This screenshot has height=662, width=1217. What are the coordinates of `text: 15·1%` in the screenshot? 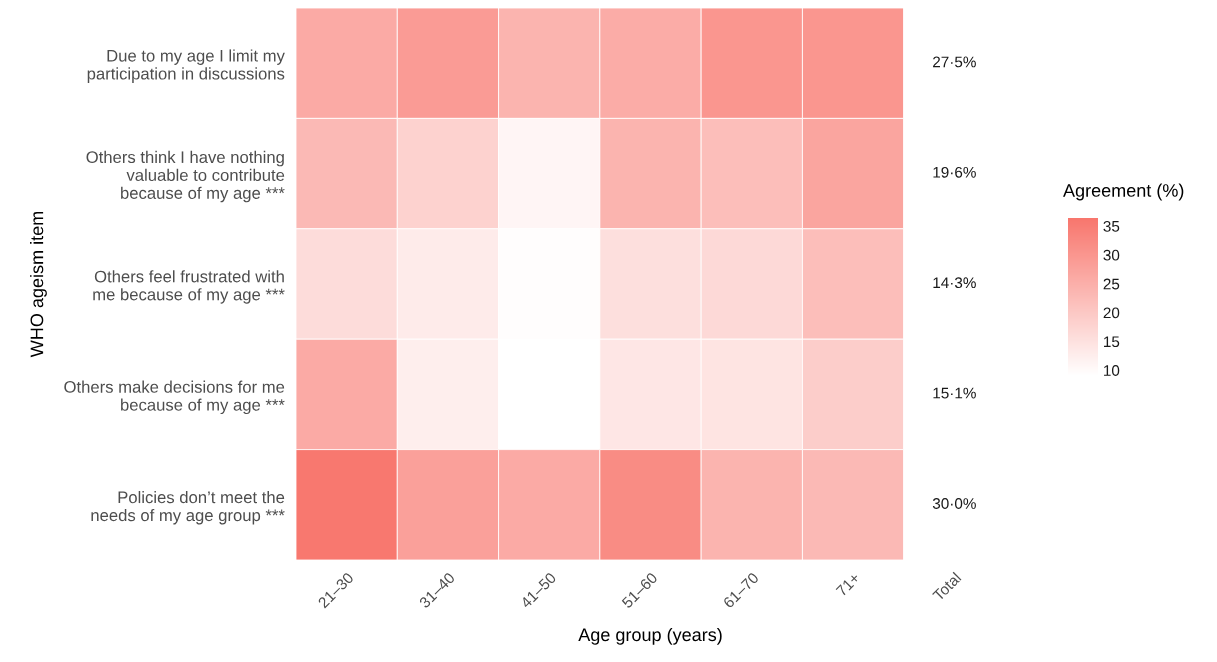 It's located at (954, 393).